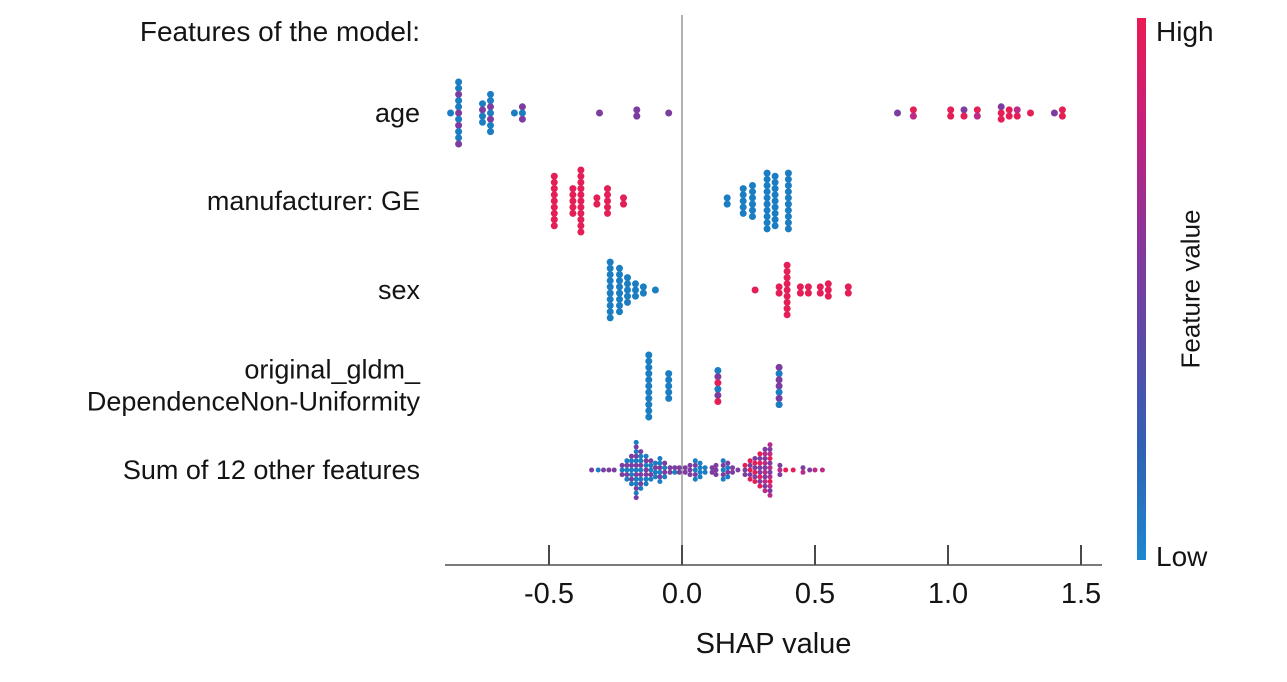 The width and height of the screenshot is (1287, 682). What do you see at coordinates (1141, 289) in the screenshot?
I see `feature-value-colorbar` at bounding box center [1141, 289].